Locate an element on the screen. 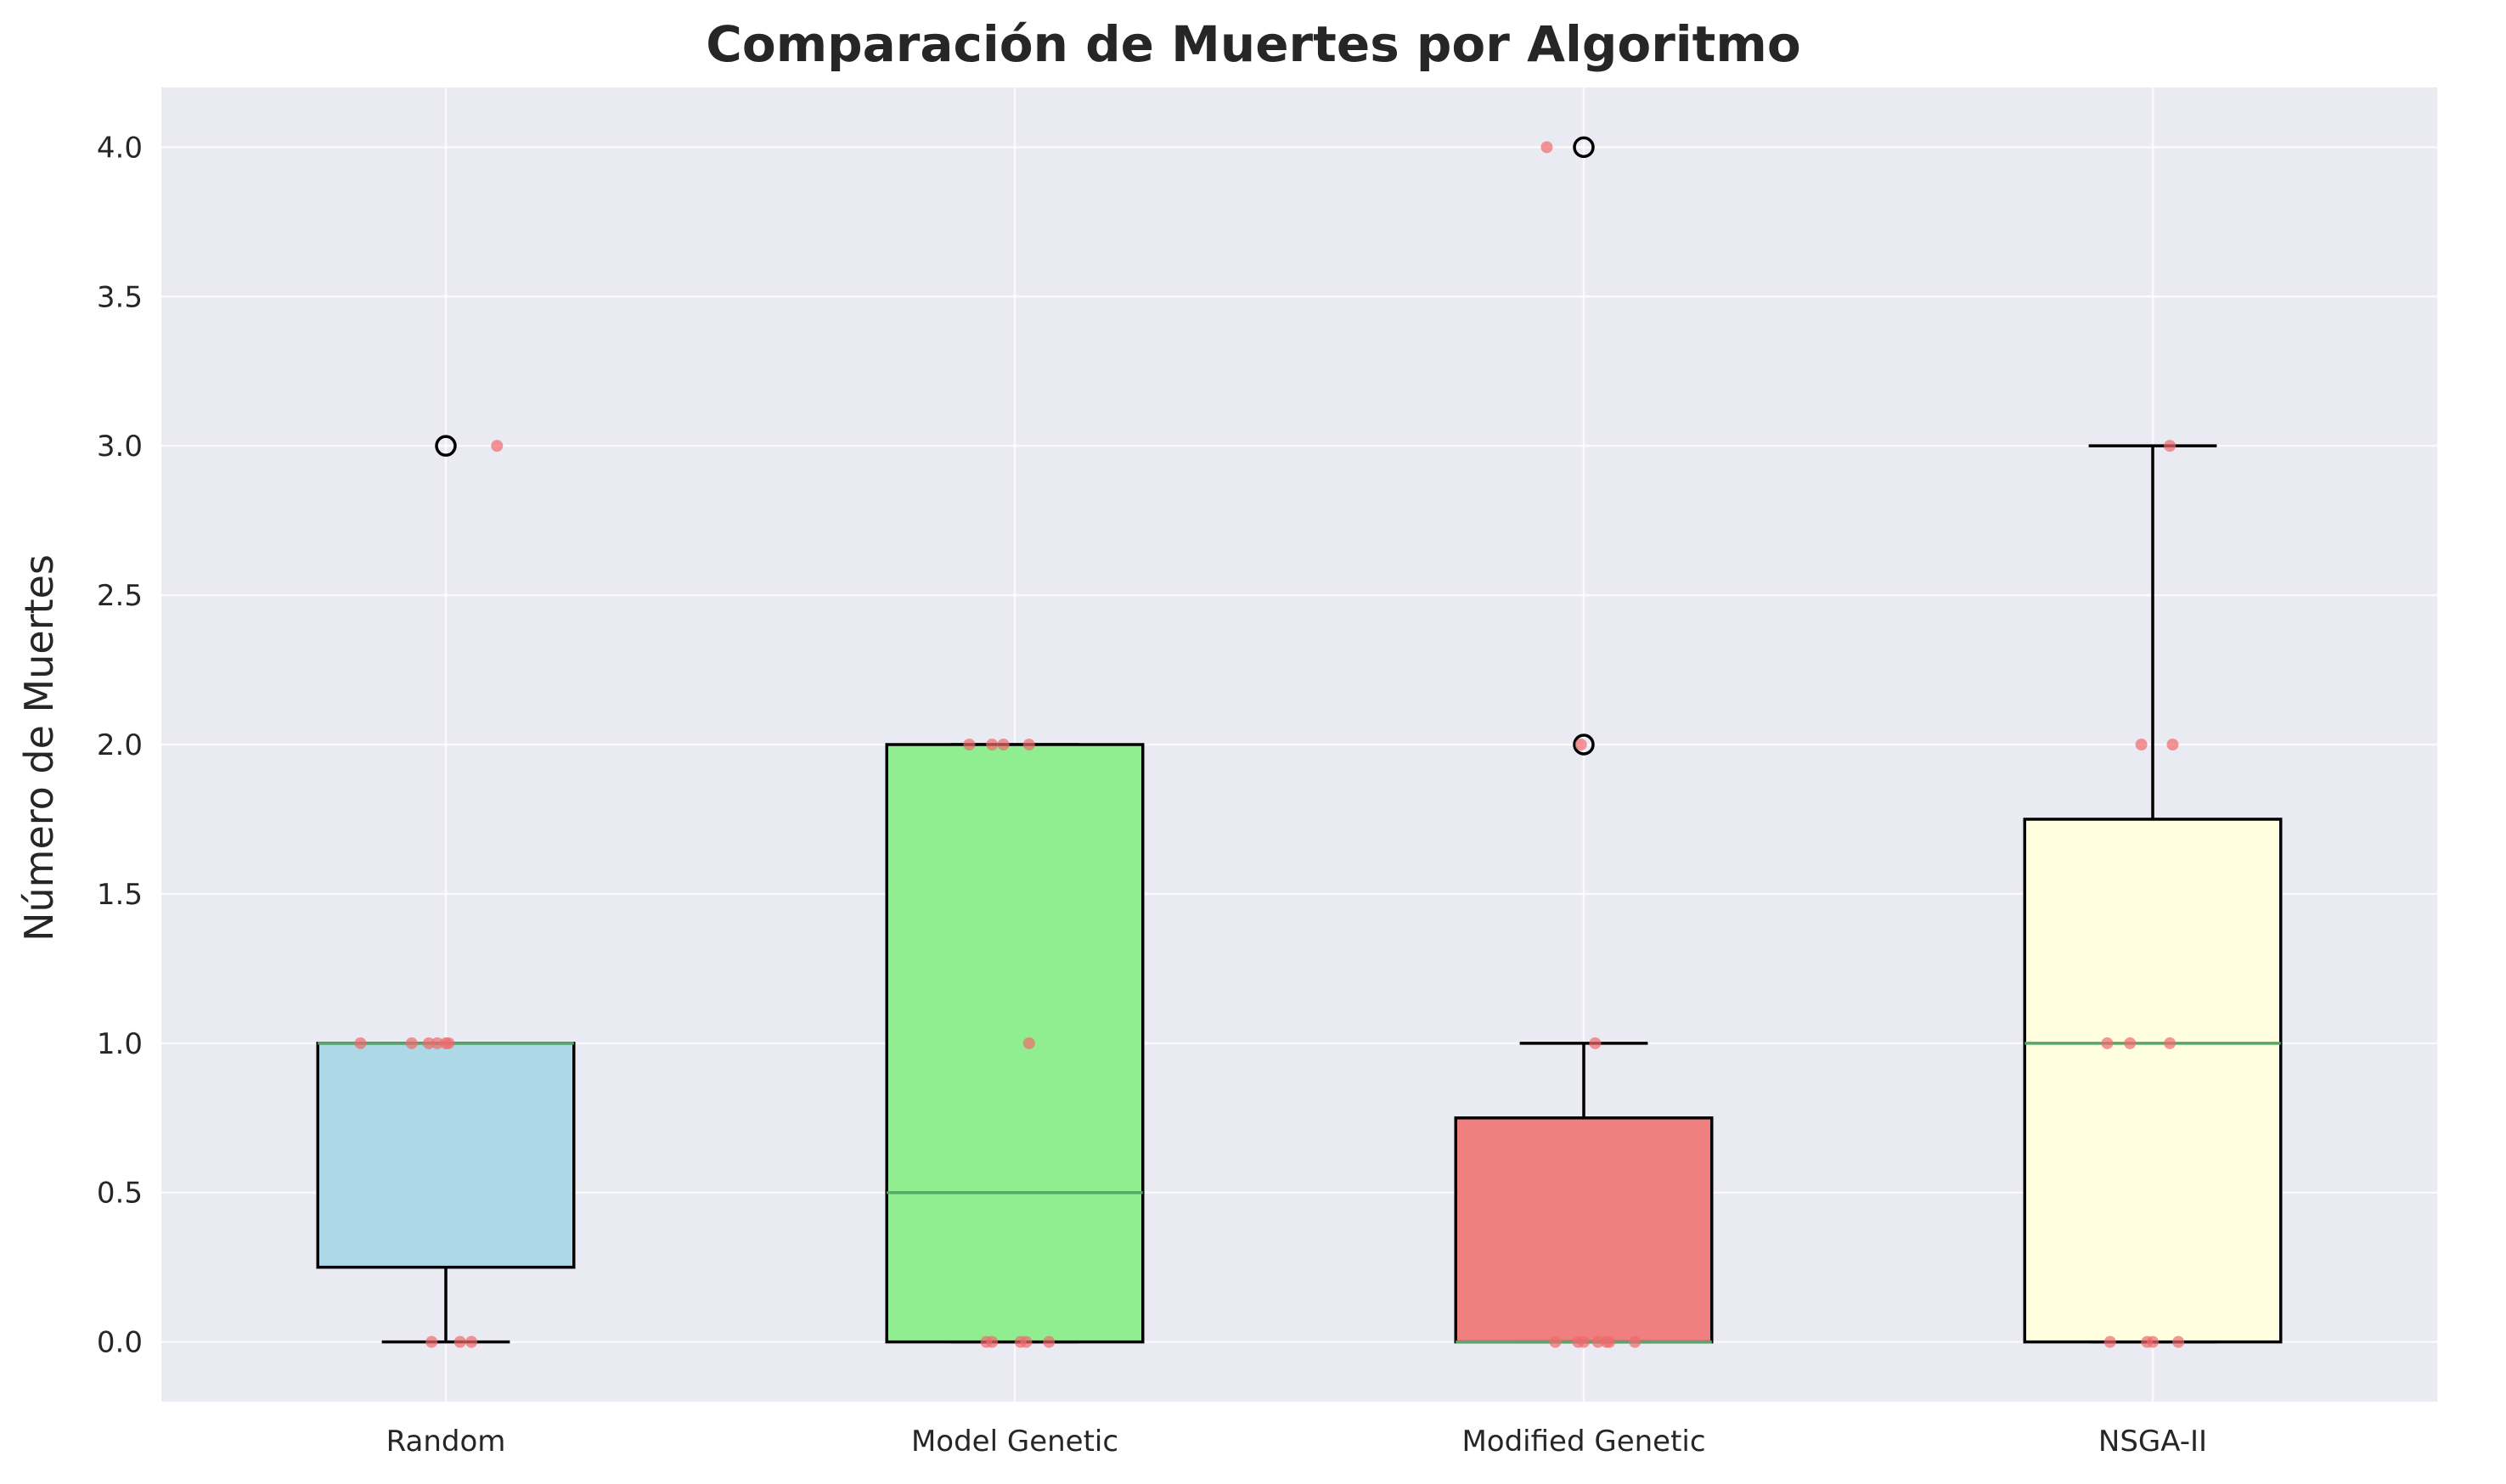  y-tick-label: 2.5 is located at coordinates (120, 596).